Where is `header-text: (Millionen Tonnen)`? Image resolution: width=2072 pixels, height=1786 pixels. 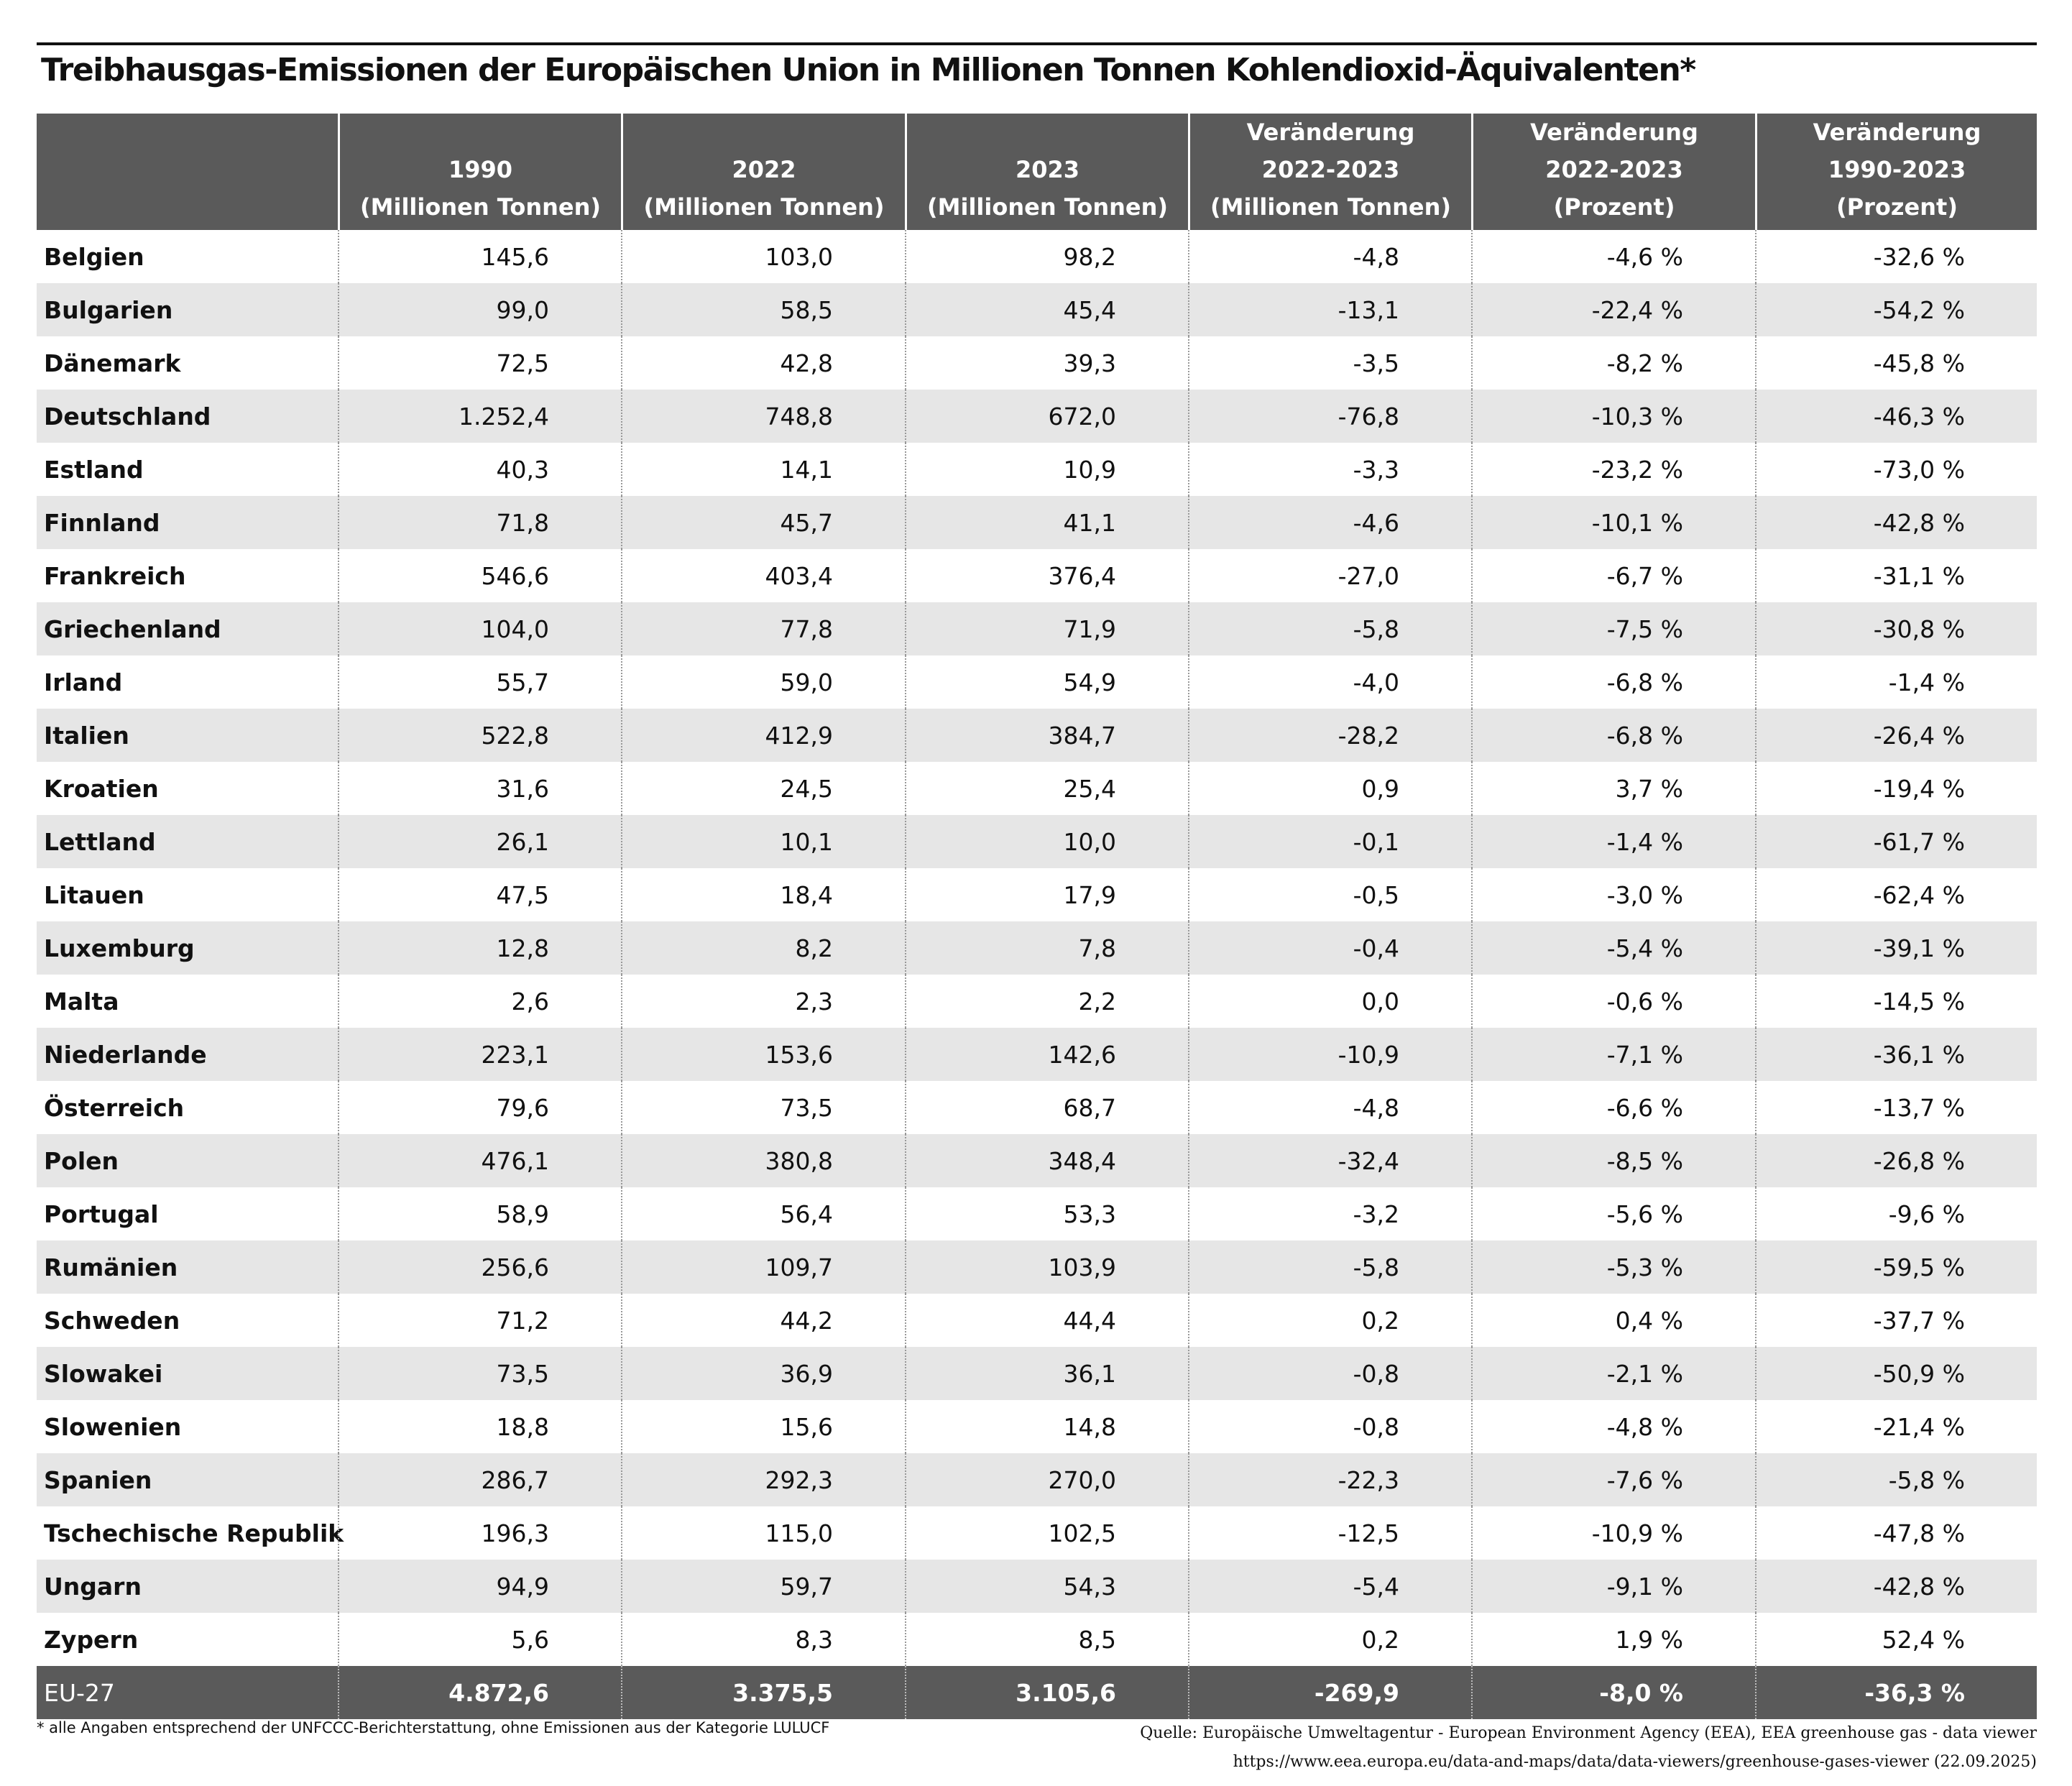 header-text: (Millionen Tonnen) is located at coordinates (1330, 207).